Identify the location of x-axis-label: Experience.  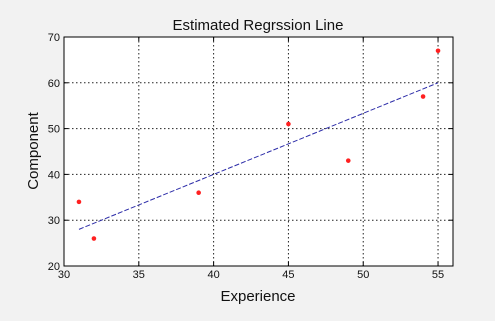
(257, 296).